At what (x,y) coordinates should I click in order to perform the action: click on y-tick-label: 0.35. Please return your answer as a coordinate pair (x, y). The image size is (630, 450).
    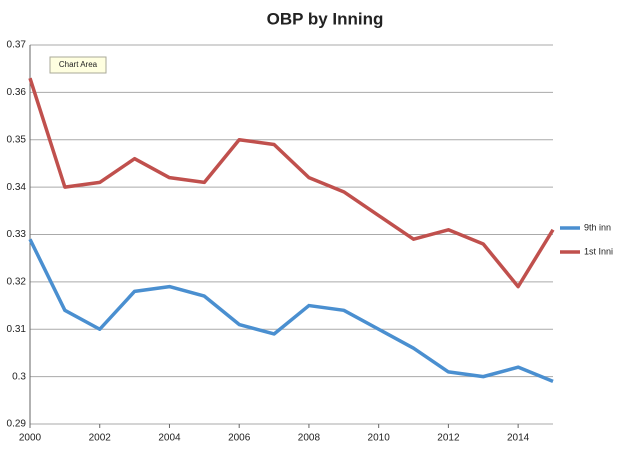
    Looking at the image, I should click on (17, 139).